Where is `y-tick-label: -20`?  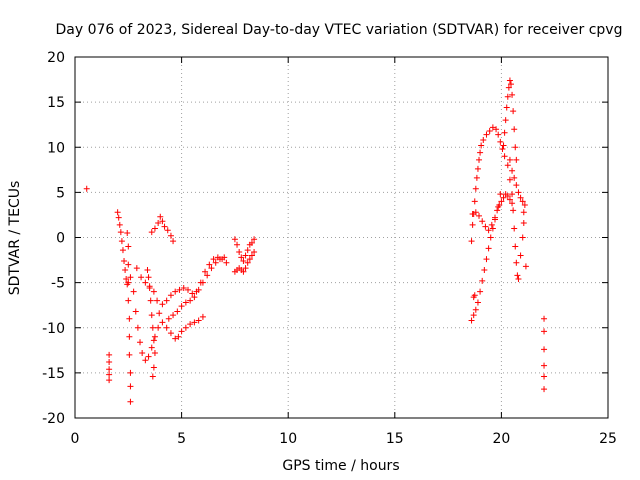 y-tick-label: -20 is located at coordinates (53, 419).